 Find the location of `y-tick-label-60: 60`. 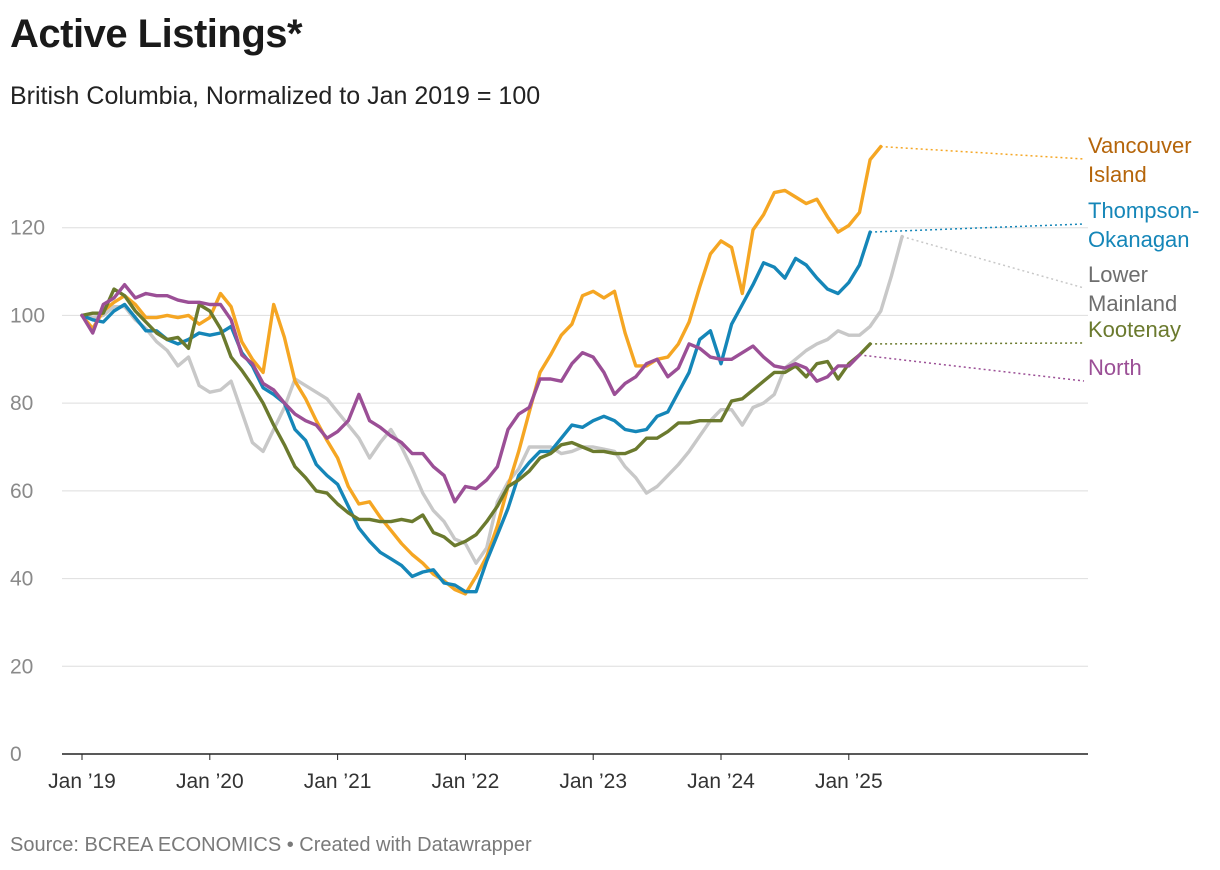

y-tick-label-60: 60 is located at coordinates (21, 491).